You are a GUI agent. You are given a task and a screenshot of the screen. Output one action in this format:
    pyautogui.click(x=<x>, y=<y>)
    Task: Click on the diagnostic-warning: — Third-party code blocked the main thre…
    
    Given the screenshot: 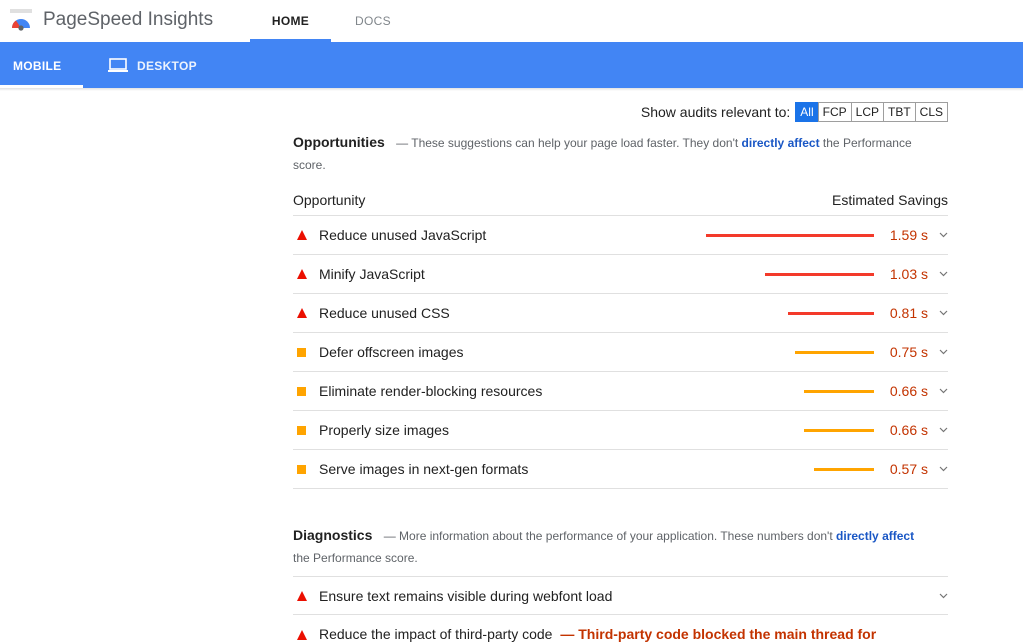 What is the action you would take?
    pyautogui.click(x=718, y=634)
    